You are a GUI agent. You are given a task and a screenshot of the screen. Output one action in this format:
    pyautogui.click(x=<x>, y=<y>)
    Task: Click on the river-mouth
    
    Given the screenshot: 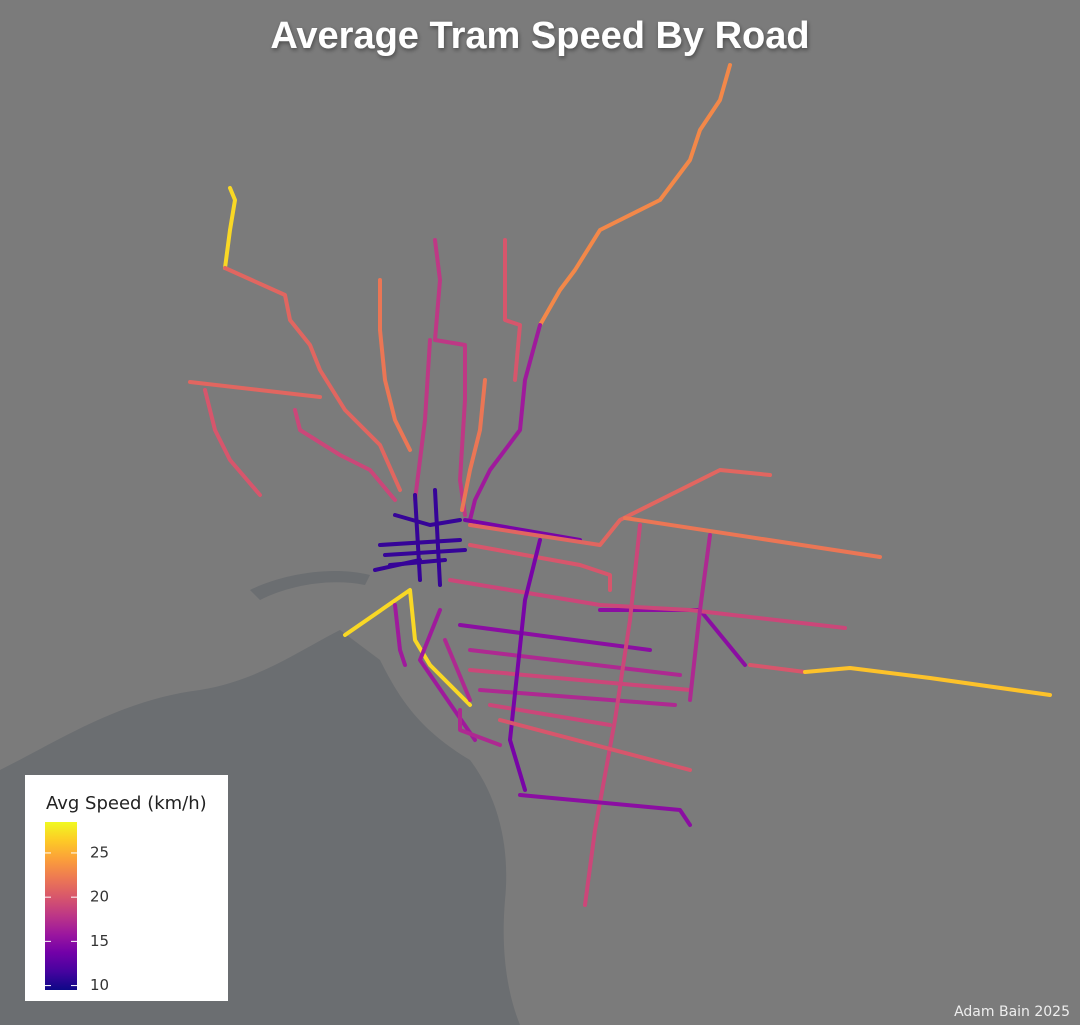 What is the action you would take?
    pyautogui.click(x=310, y=585)
    